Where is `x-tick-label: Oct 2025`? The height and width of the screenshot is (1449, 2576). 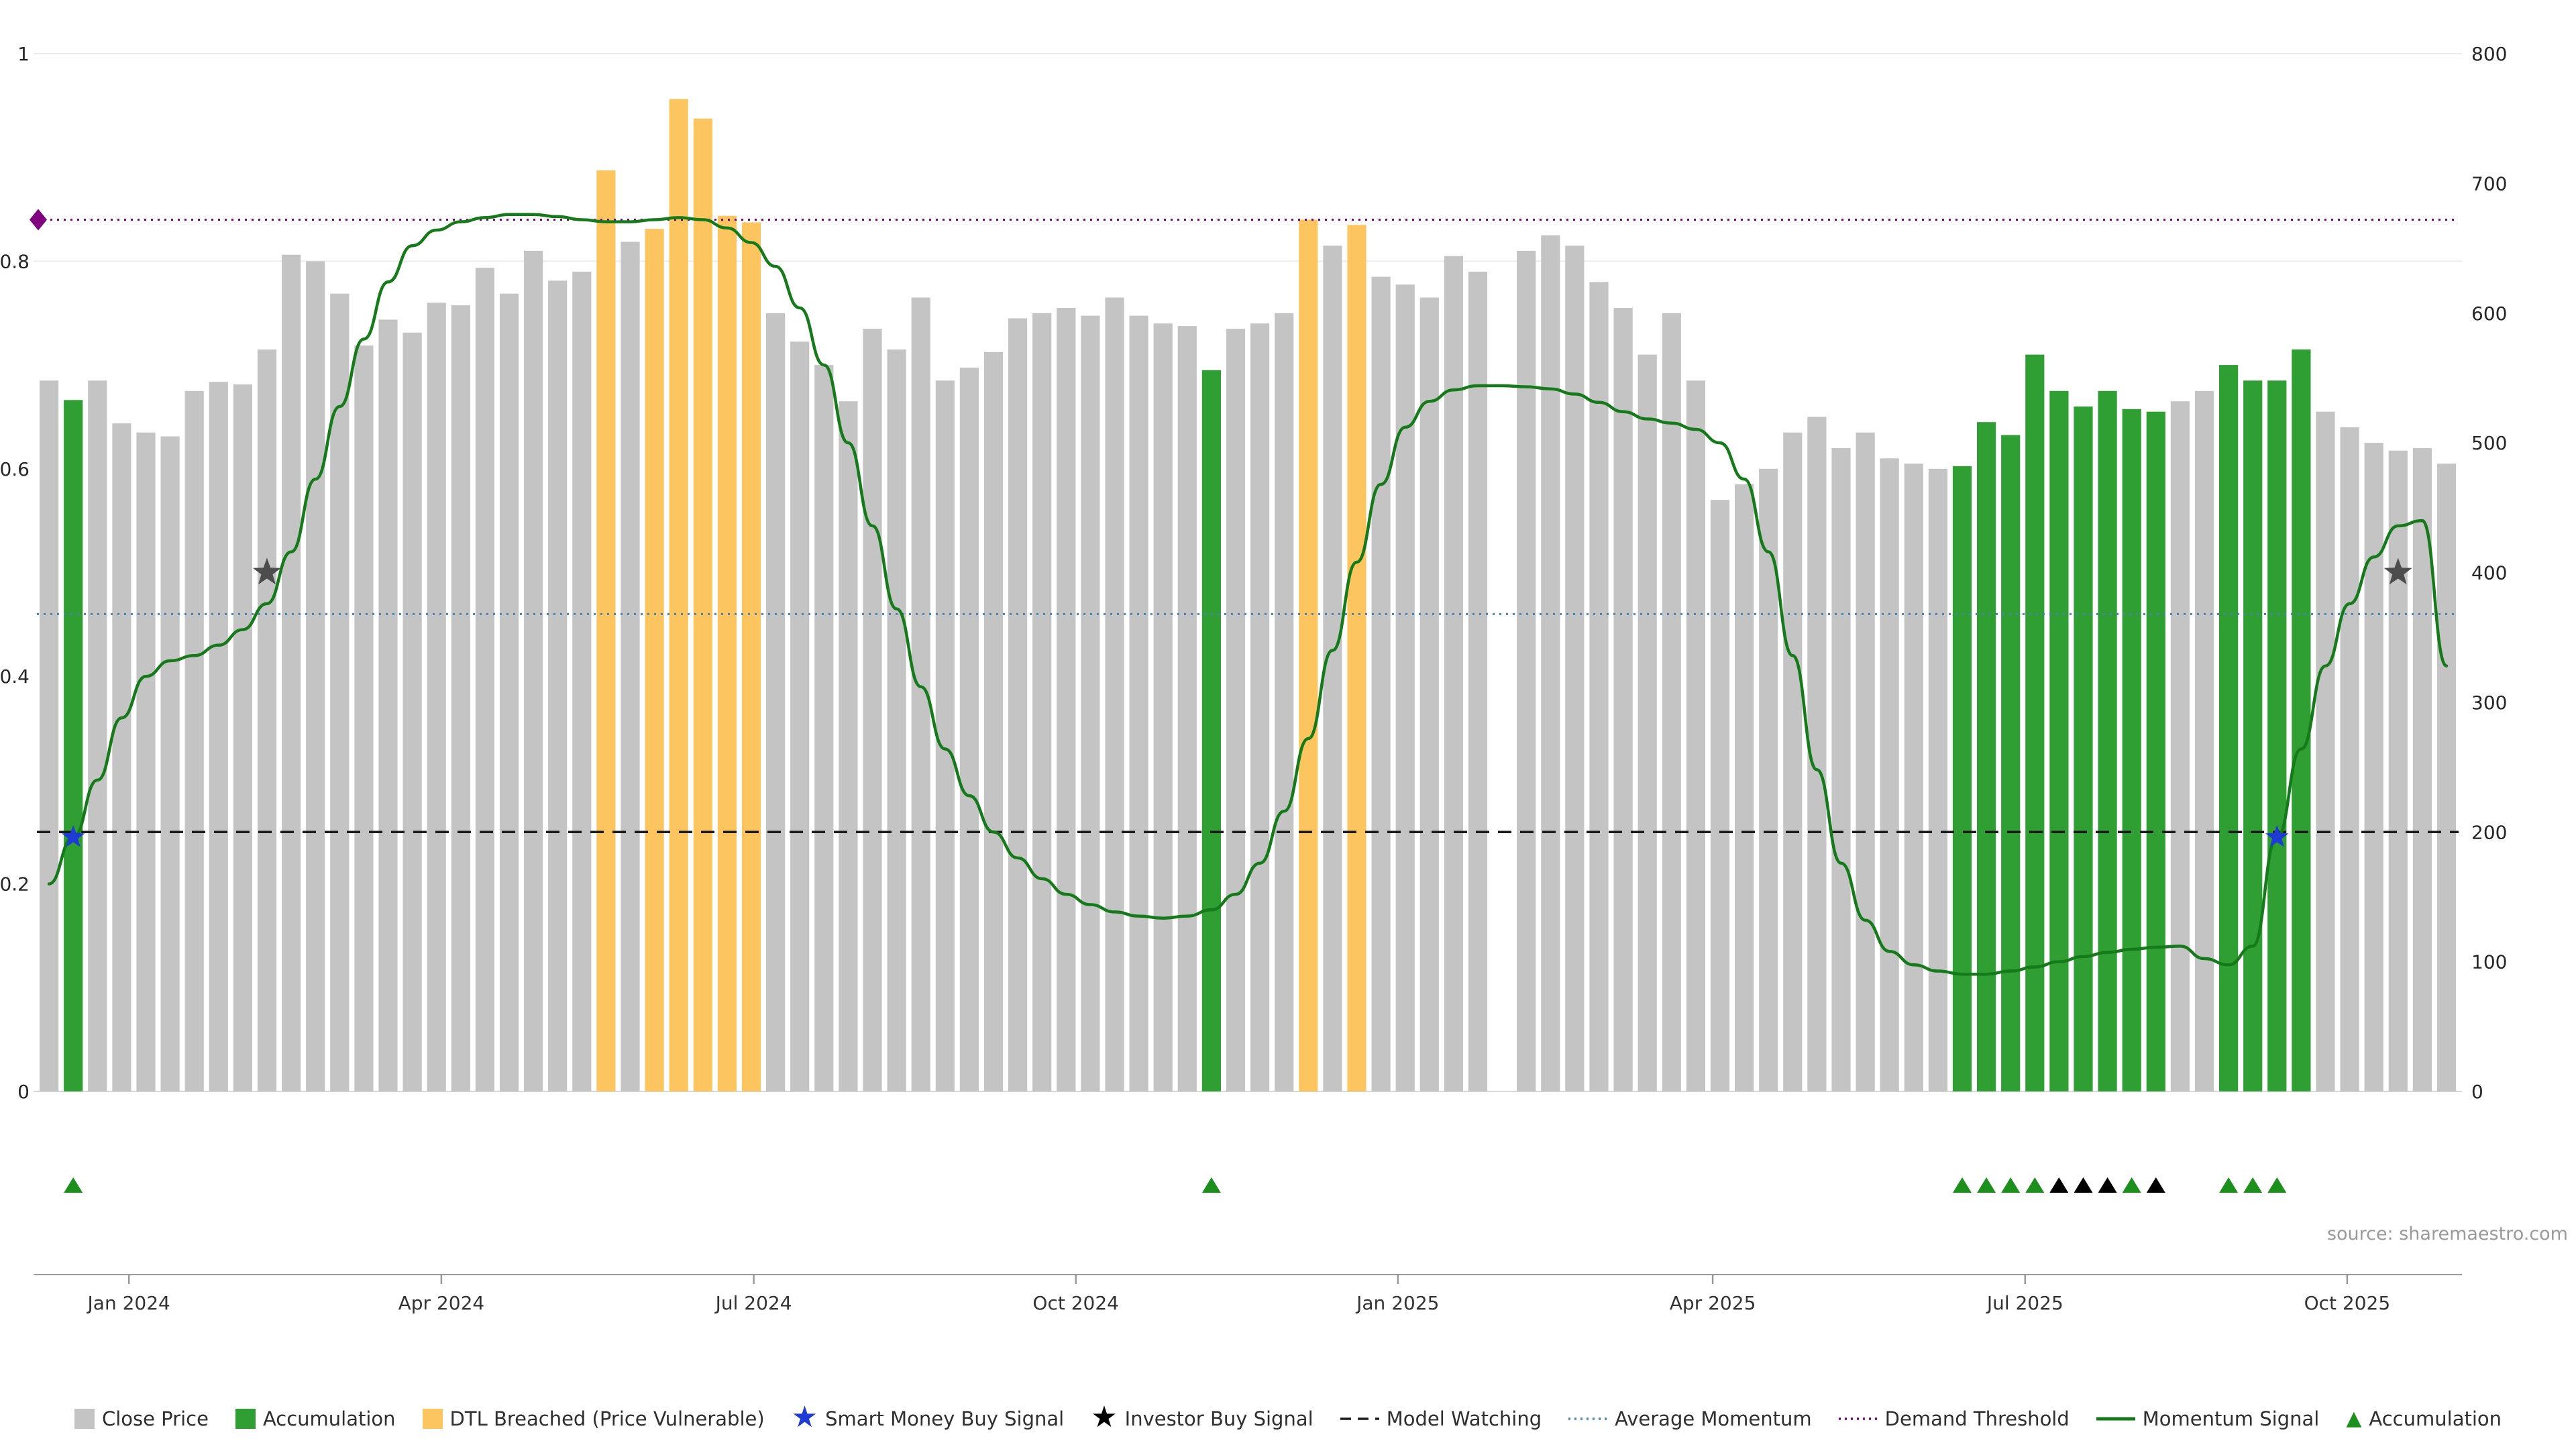
x-tick-label: Oct 2025 is located at coordinates (2347, 1303).